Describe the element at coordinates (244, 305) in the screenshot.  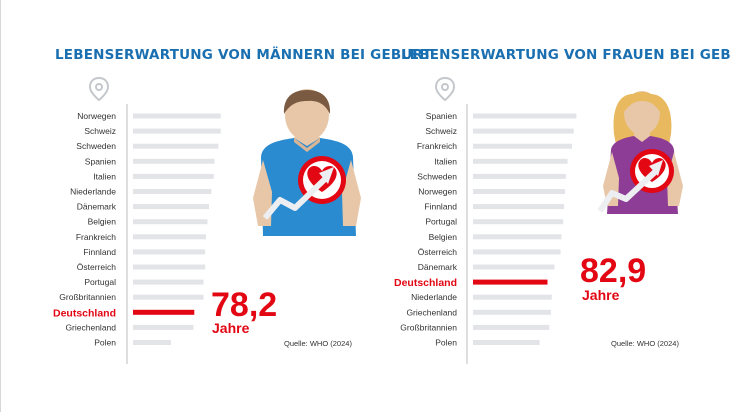
I see `men-highlight-value: 78,2` at that location.